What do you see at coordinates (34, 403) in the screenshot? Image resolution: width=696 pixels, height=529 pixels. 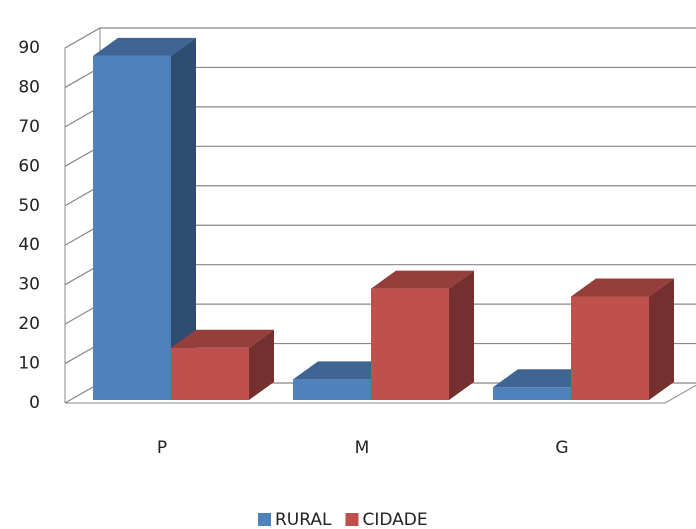 I see `y-tick-label: 0` at bounding box center [34, 403].